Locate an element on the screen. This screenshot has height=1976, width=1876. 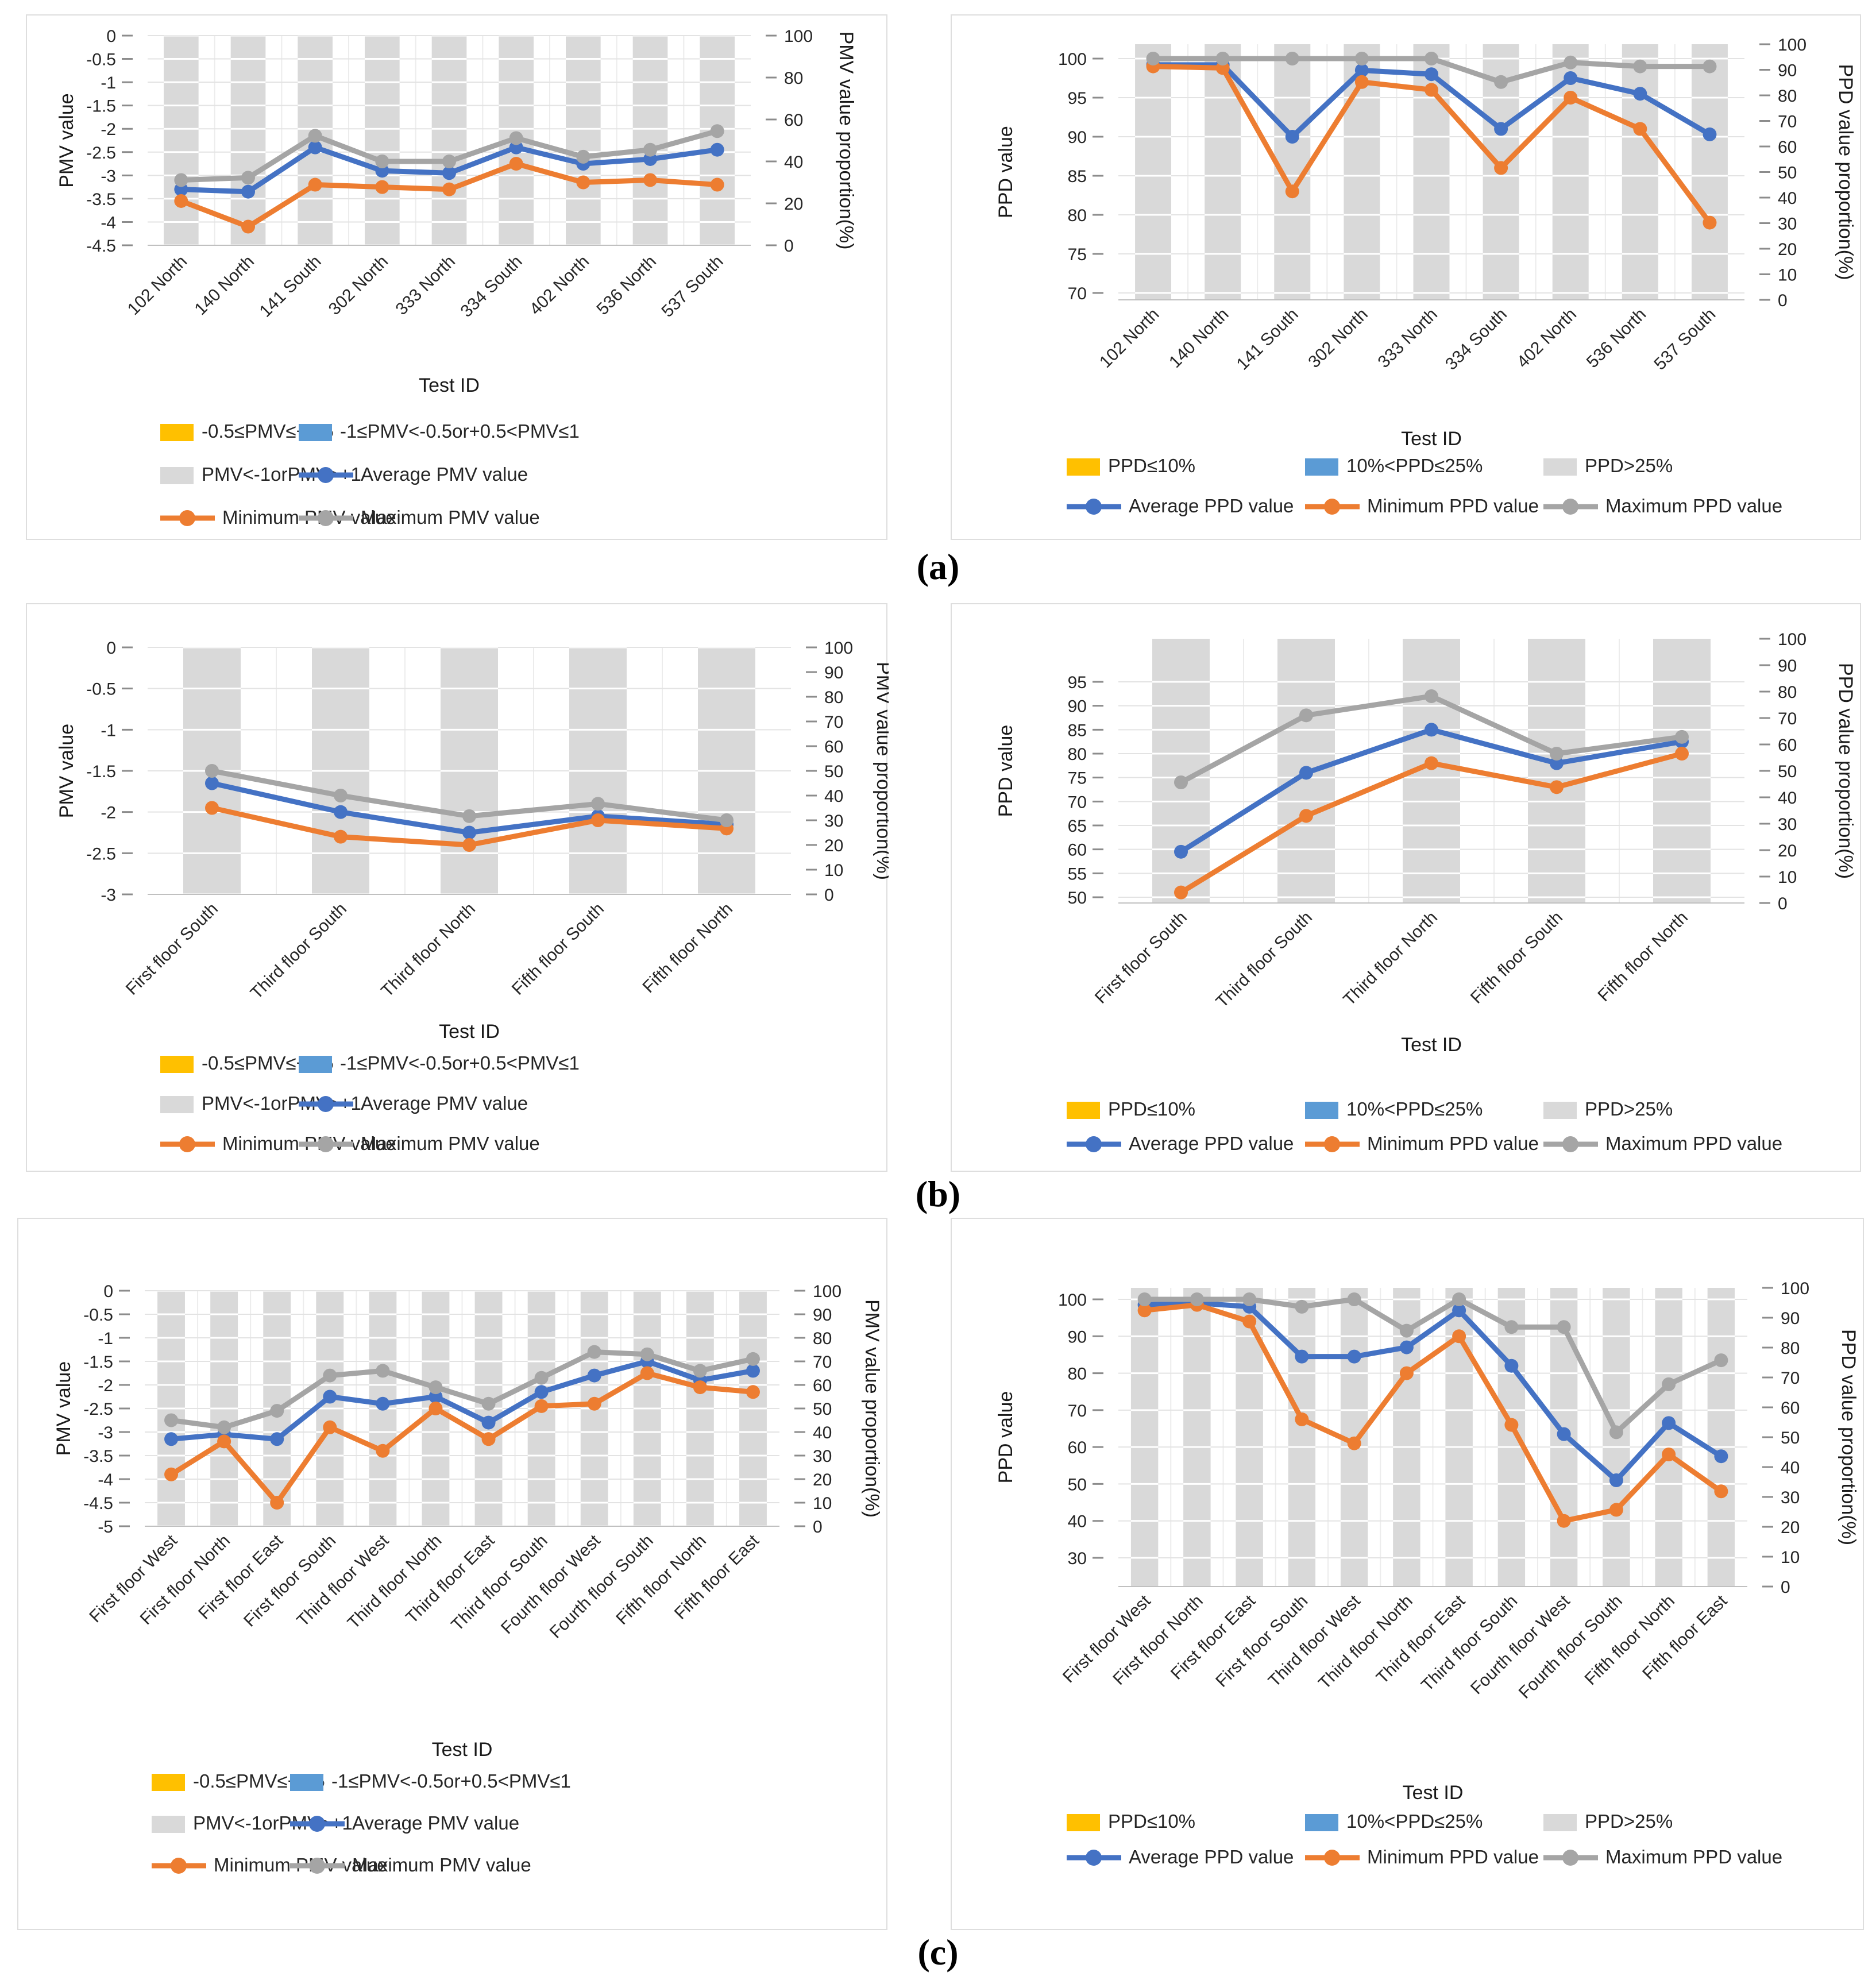
legend-item--1-pmv-0-5or-0-5-pmv-1: -1≤PMV<-0.5or+0.5<PMV≤1 is located at coordinates (439, 431).